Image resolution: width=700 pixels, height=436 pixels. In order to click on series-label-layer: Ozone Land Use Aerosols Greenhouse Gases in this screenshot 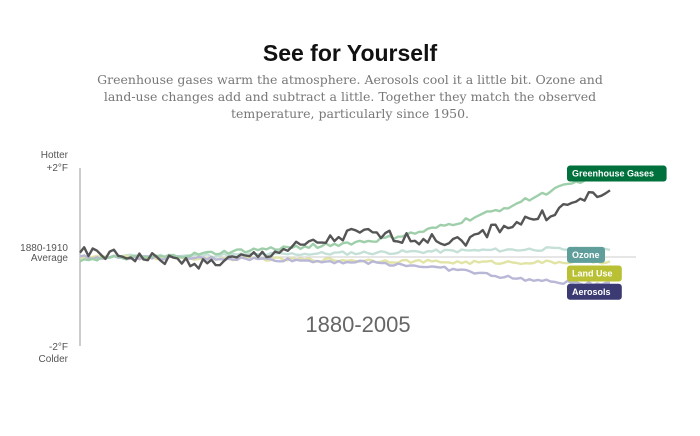, I will do `click(617, 232)`.